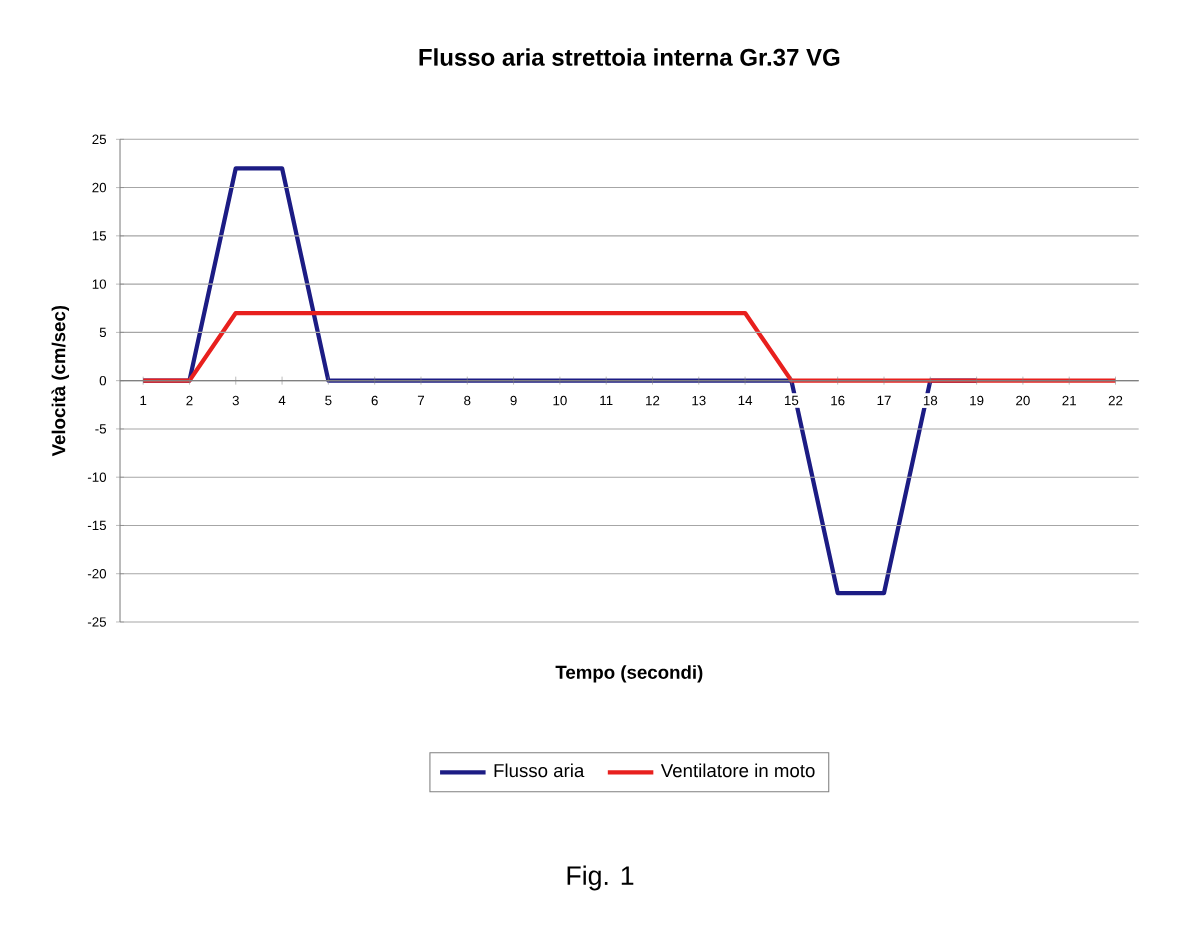 The image size is (1200, 926). What do you see at coordinates (737, 770) in the screenshot?
I see `legend-label: Ventilatore in moto` at bounding box center [737, 770].